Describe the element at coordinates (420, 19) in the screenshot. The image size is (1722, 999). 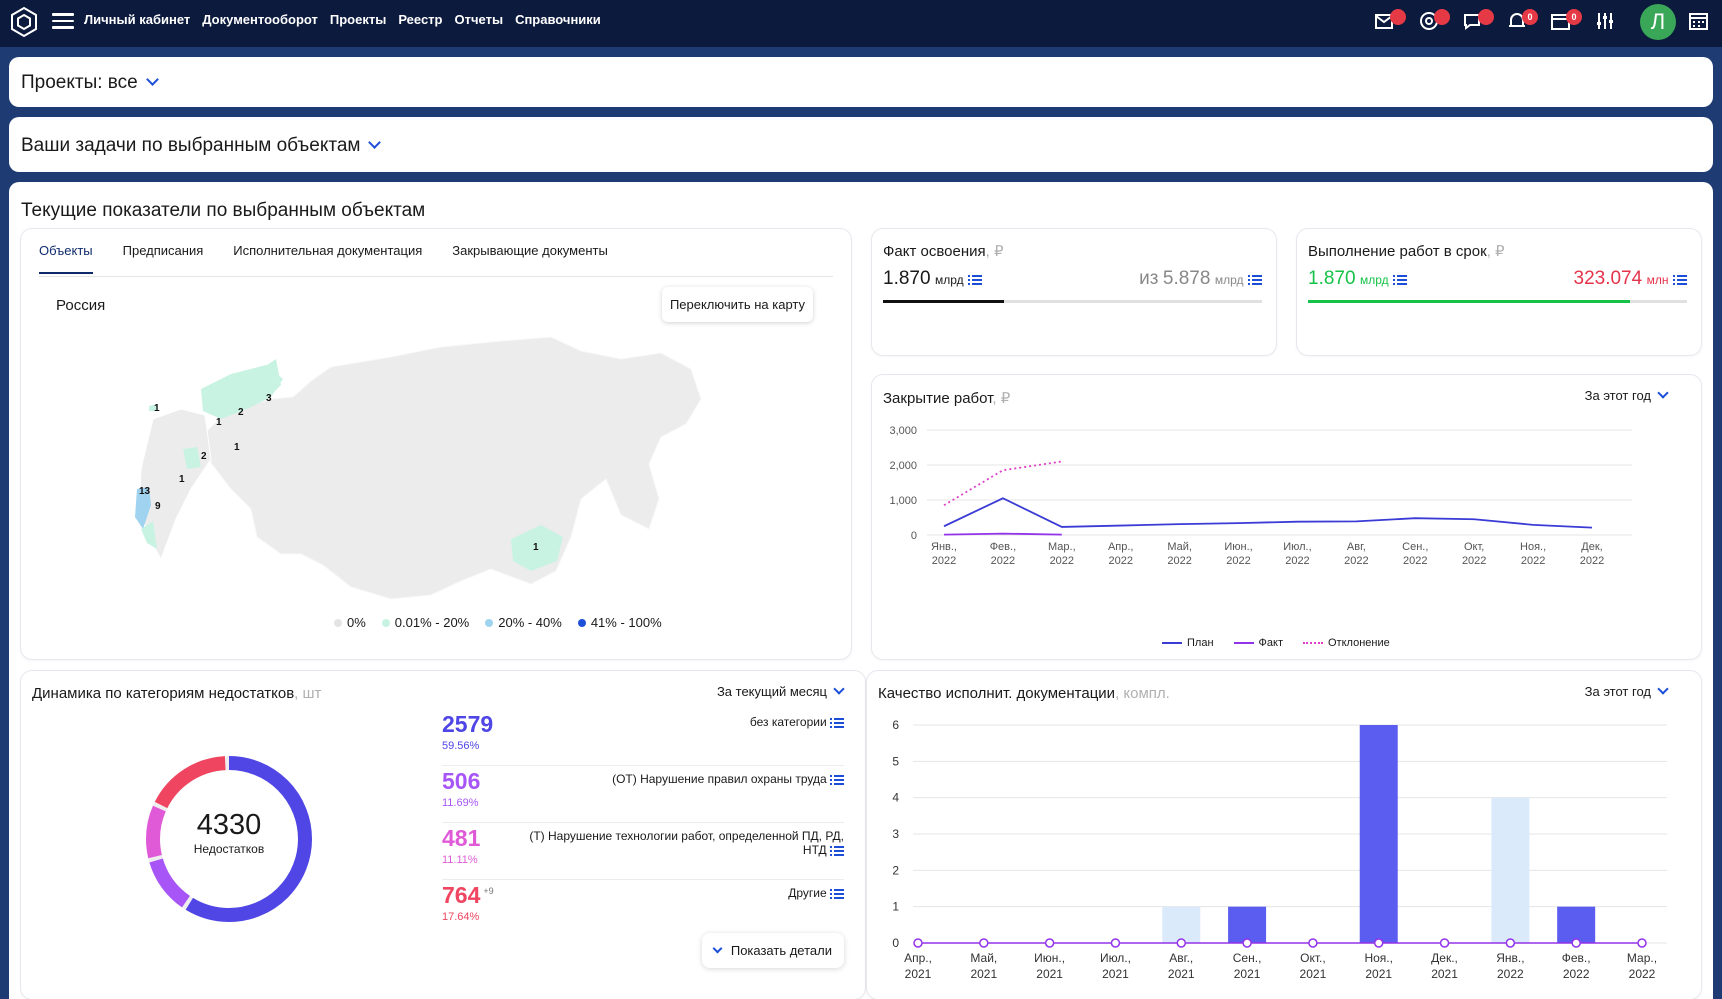
I see `menu-item-registry: Реестр` at that location.